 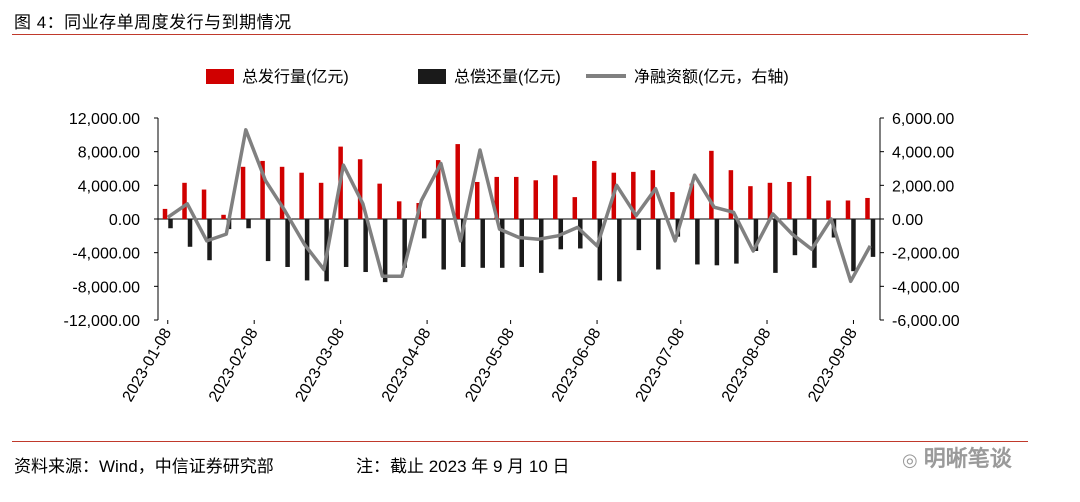 I want to click on right-tick-label: -2,000.00, so click(x=926, y=254).